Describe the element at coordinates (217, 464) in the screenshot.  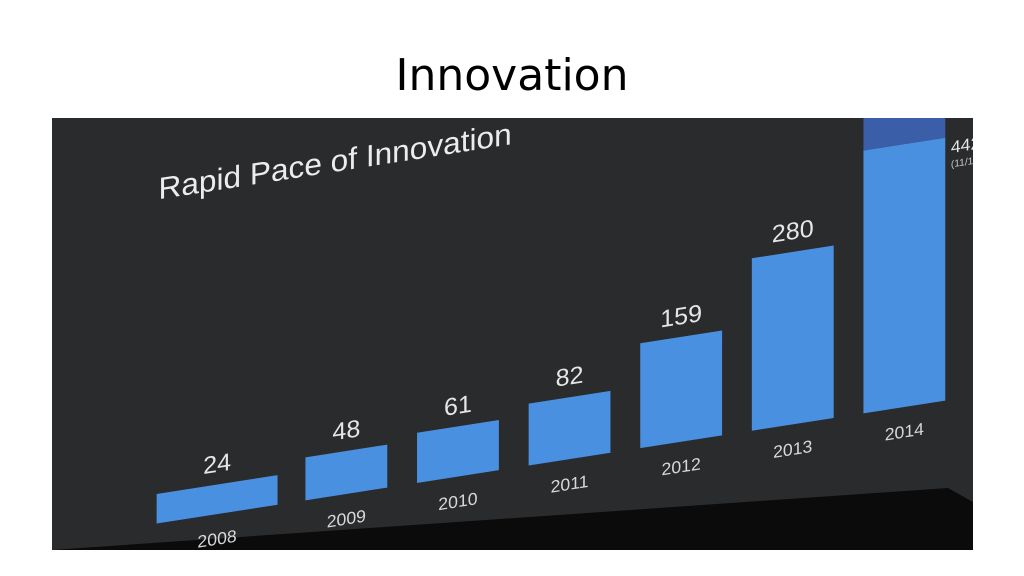
I see `data-label: 24` at that location.